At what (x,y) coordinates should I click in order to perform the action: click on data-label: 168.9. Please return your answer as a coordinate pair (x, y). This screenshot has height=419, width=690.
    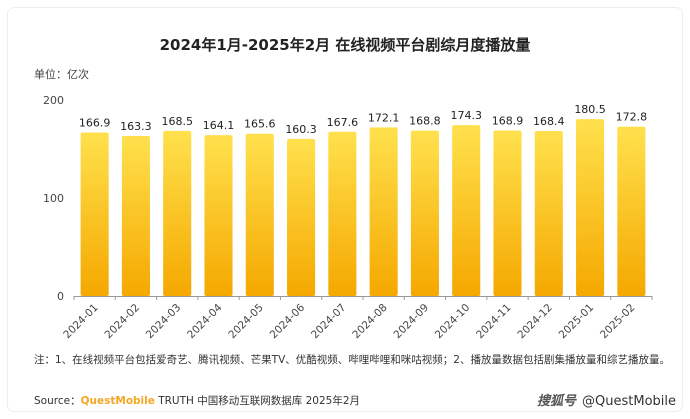
    Looking at the image, I should click on (508, 120).